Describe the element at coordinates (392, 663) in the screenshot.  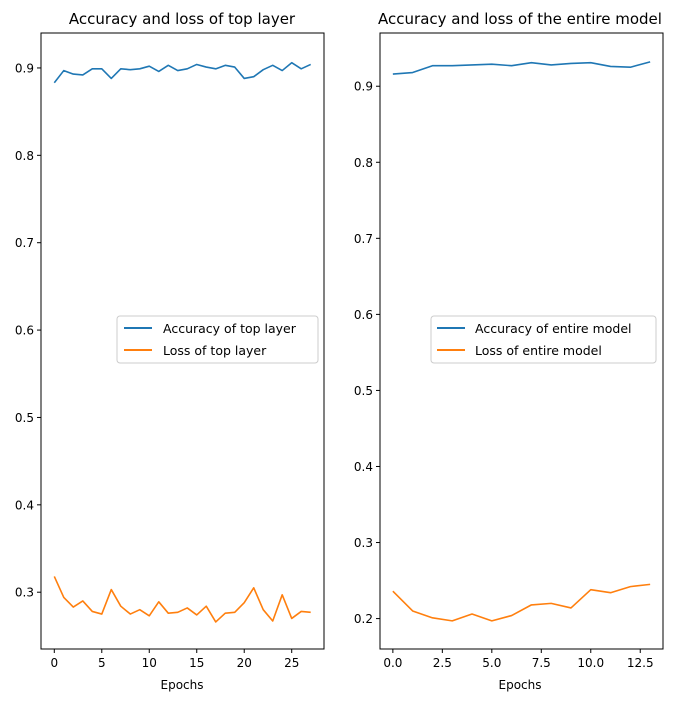
I see `x-tick-label: 0.0` at that location.